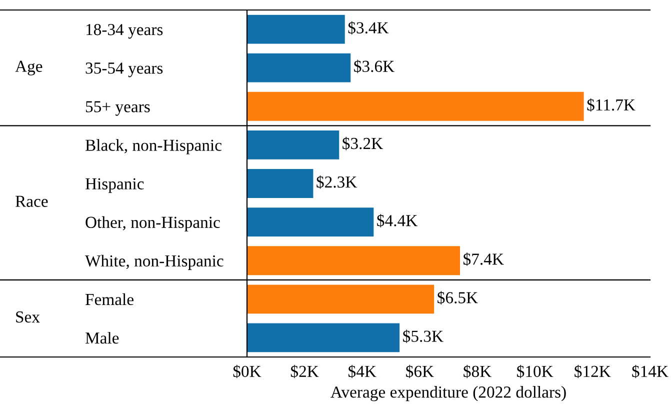  Describe the element at coordinates (154, 262) in the screenshot. I see `y-tick-label: White, non-Hispanic` at that location.